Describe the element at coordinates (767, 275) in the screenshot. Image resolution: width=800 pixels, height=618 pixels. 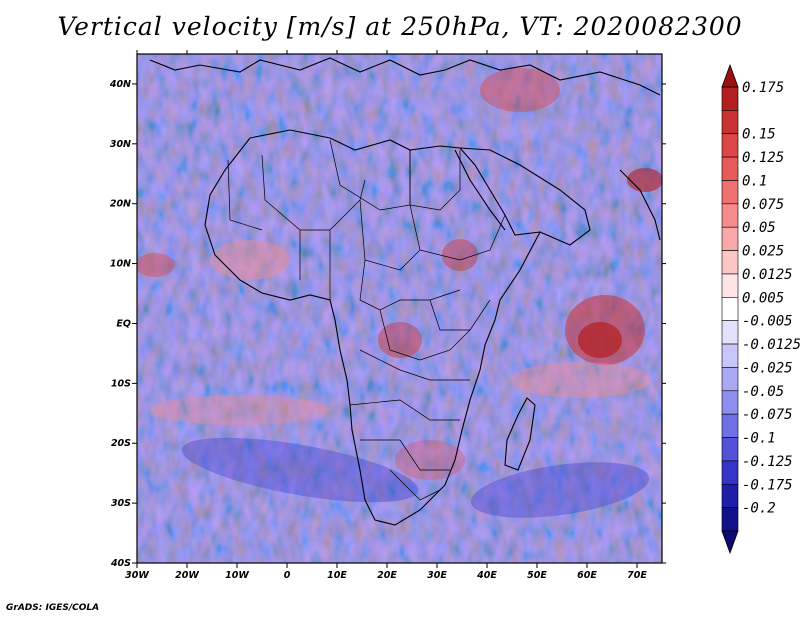
I see `colorbar-label: 0.0125` at that location.